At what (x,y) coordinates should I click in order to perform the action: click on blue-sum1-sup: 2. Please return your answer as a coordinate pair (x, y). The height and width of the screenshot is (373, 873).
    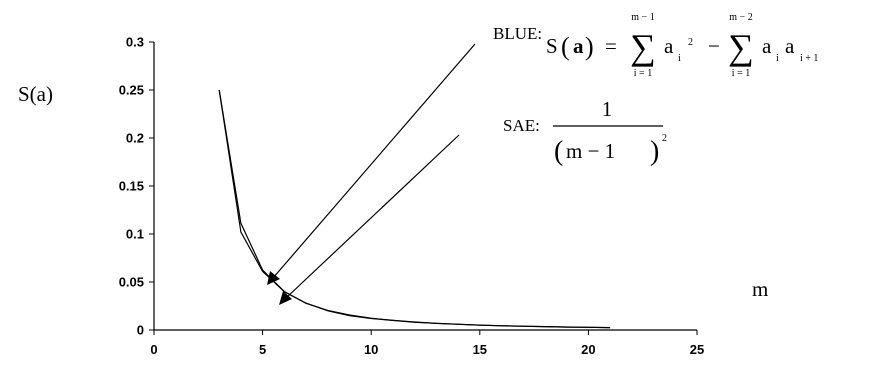
    Looking at the image, I should click on (690, 42).